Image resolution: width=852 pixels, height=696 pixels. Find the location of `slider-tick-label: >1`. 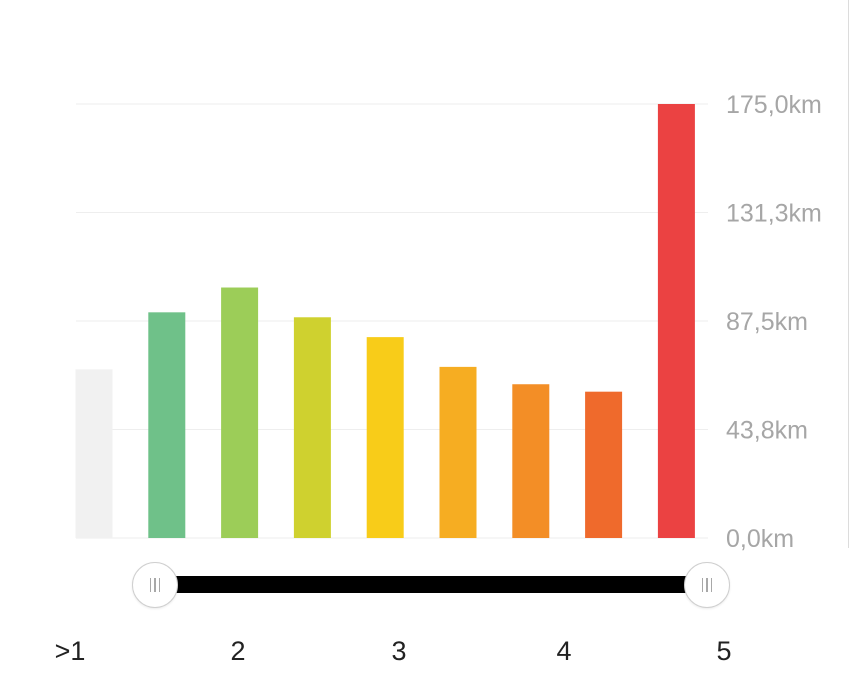

slider-tick-label: >1 is located at coordinates (70, 651).